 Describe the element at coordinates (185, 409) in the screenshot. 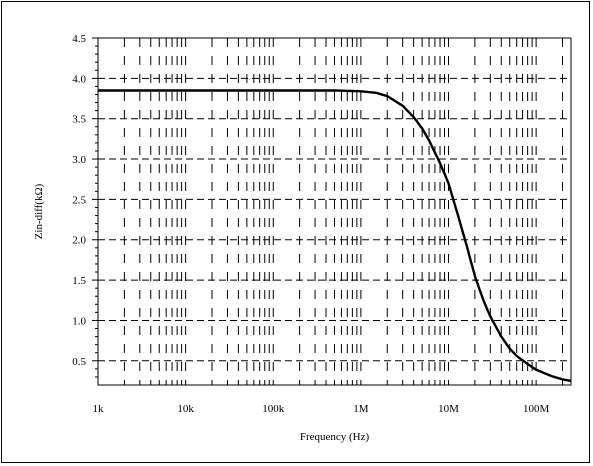

I see `x-tick-label: 10k` at that location.